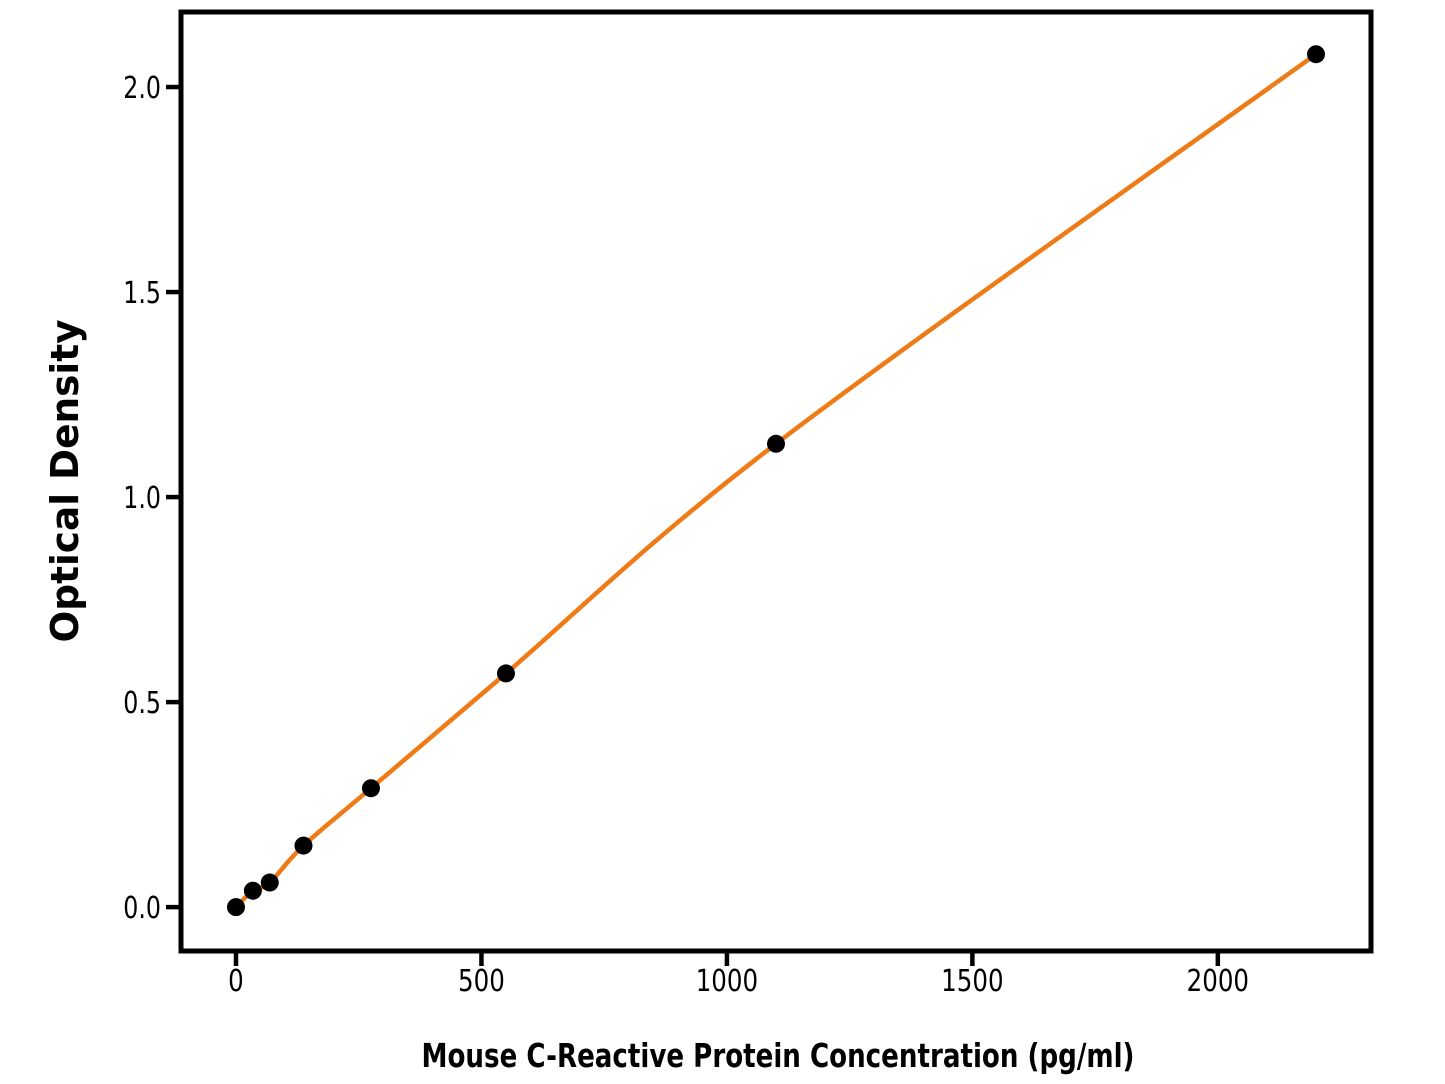  What do you see at coordinates (236, 981) in the screenshot?
I see `x-tick-label: 0` at bounding box center [236, 981].